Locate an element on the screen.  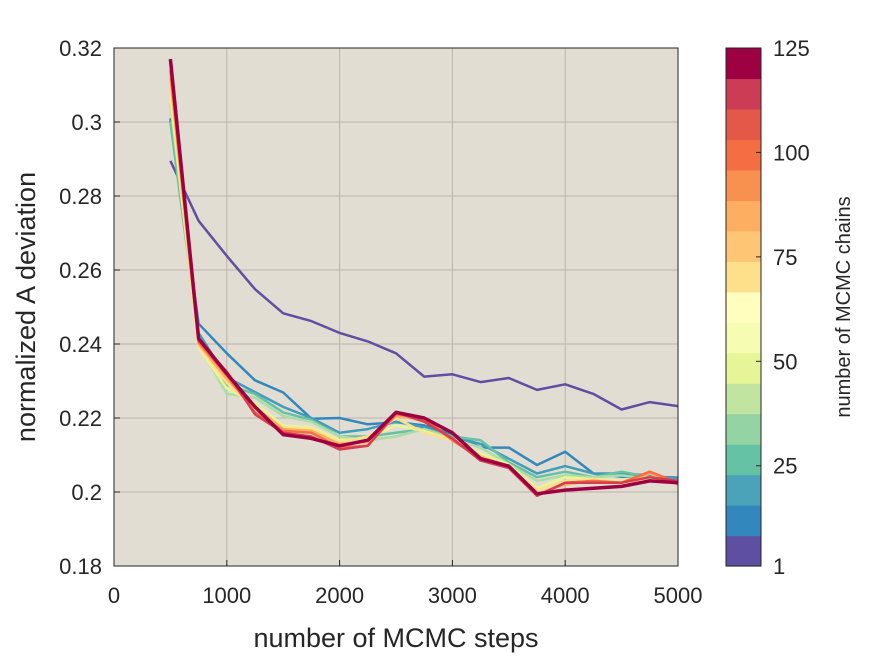
y-tick-label: 0.24 is located at coordinates (80, 344).